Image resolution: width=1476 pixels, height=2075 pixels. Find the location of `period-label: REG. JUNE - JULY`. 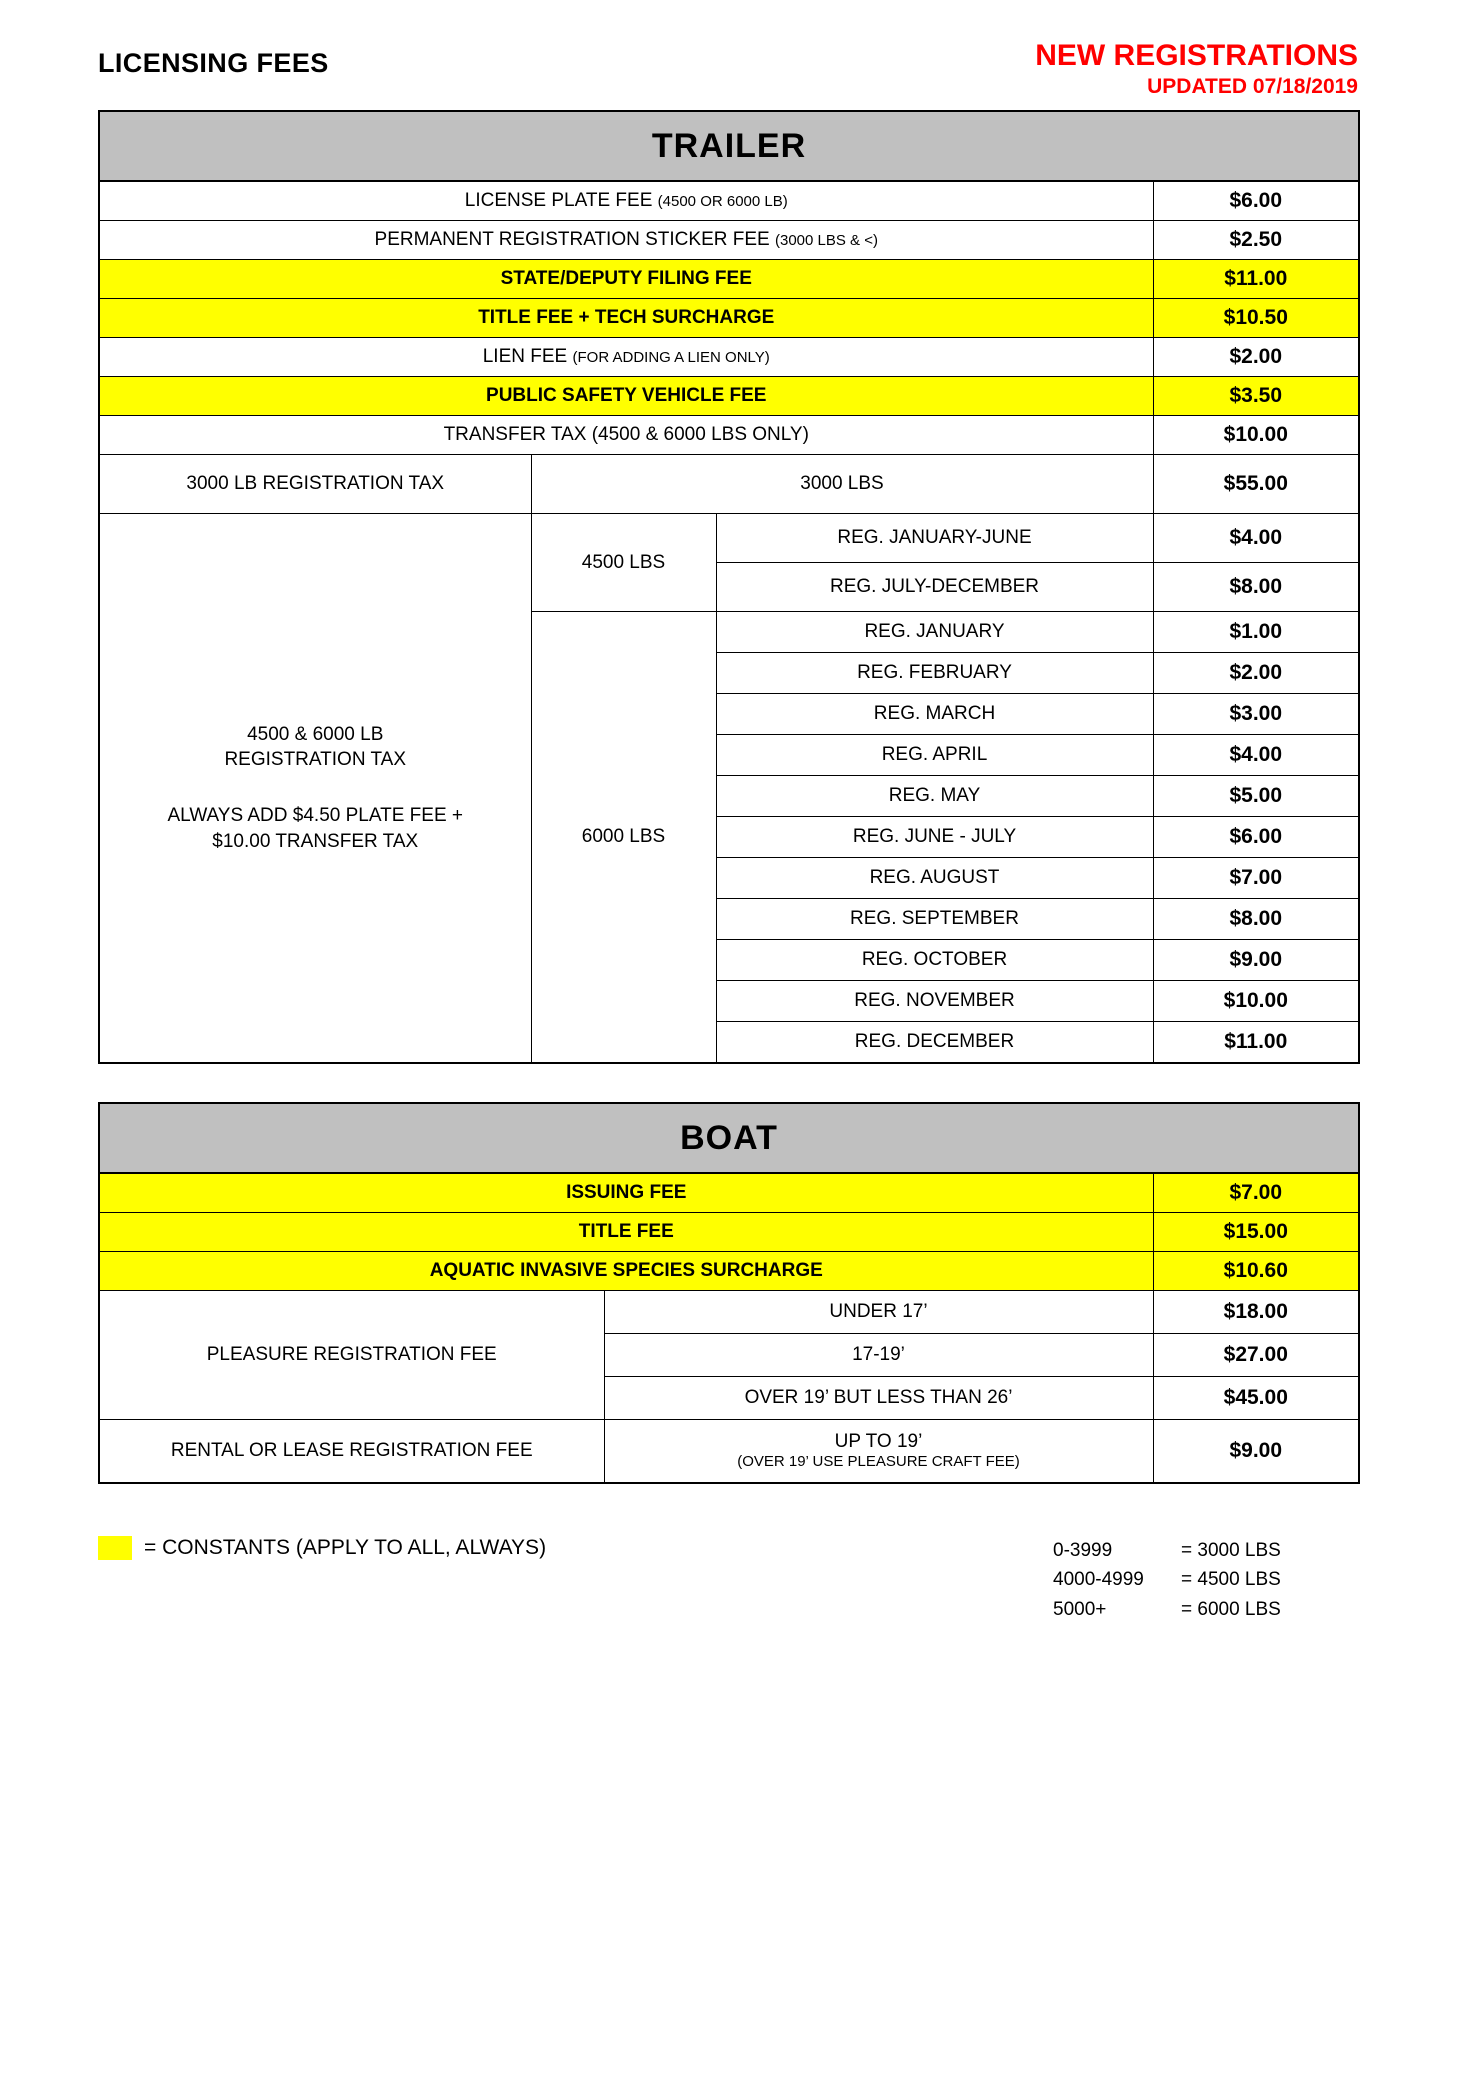

period-label: REG. JUNE - JULY is located at coordinates (934, 837).